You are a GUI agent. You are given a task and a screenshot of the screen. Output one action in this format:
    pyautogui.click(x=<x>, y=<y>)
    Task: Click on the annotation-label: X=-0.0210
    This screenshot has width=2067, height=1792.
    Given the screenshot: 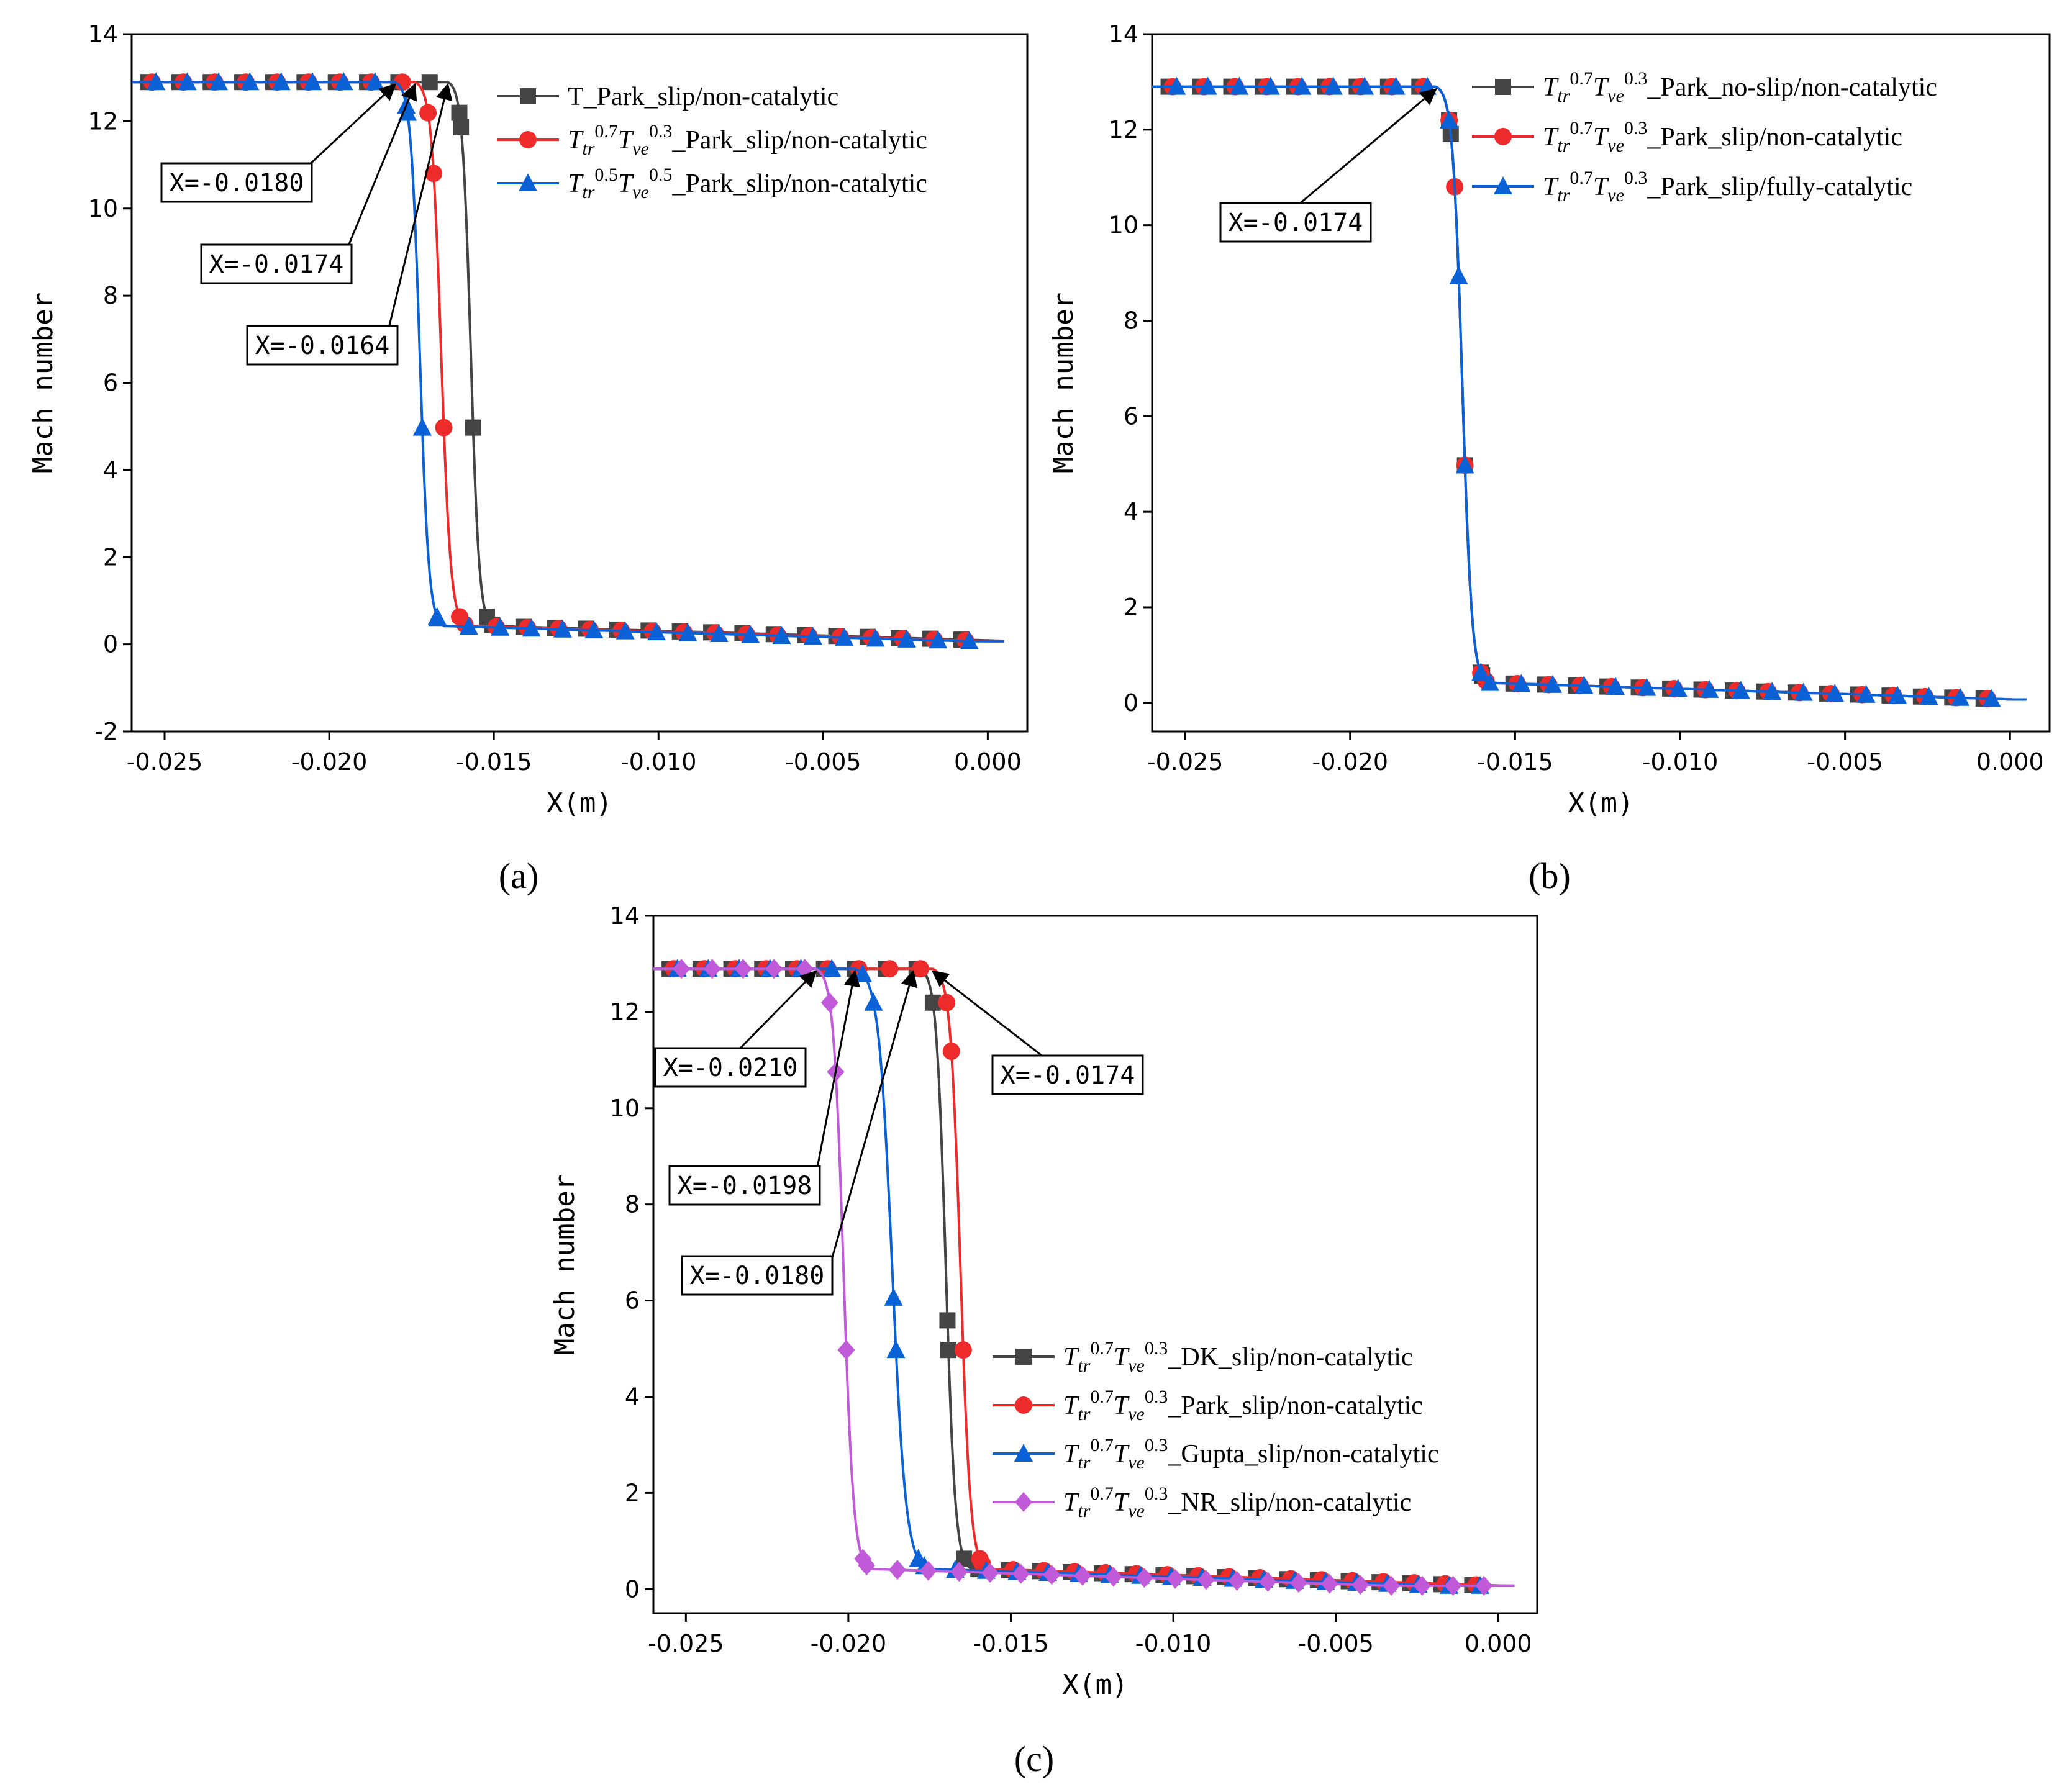 What is the action you would take?
    pyautogui.click(x=730, y=1068)
    